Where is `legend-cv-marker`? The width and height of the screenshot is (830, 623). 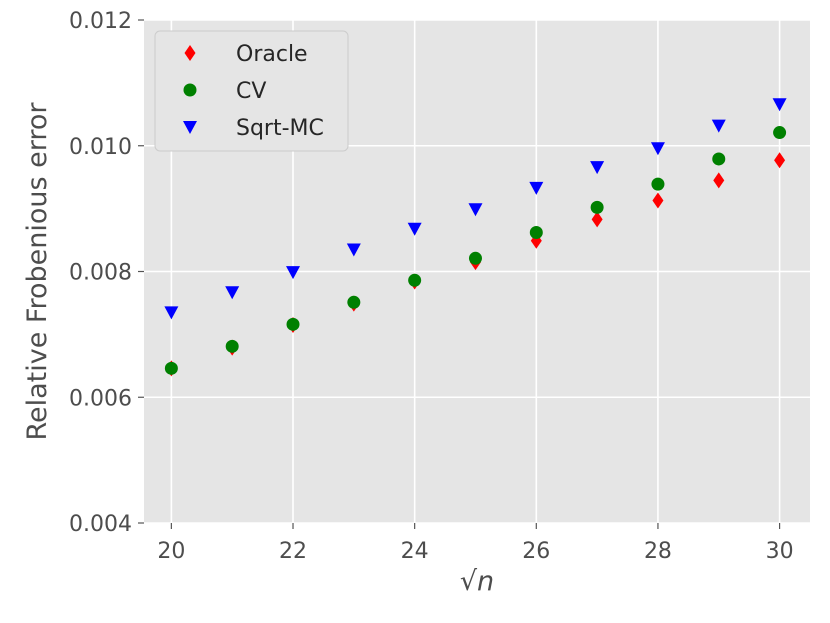
legend-cv-marker is located at coordinates (190, 90).